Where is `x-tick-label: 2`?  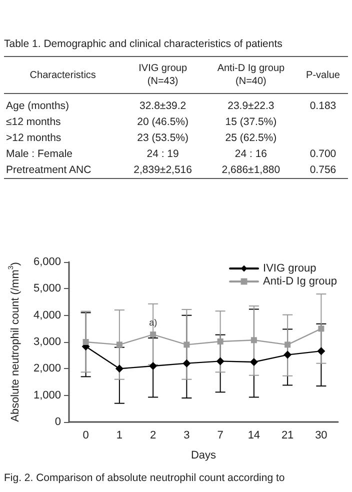
x-tick-label: 2 is located at coordinates (153, 436).